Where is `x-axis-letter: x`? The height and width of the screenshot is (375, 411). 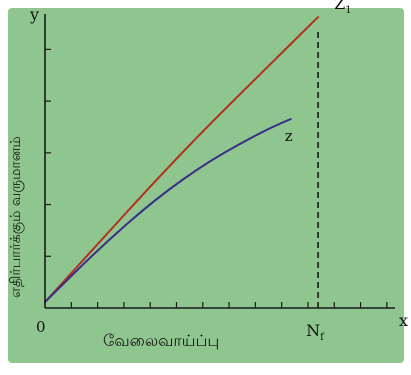 x-axis-letter: x is located at coordinates (403, 320).